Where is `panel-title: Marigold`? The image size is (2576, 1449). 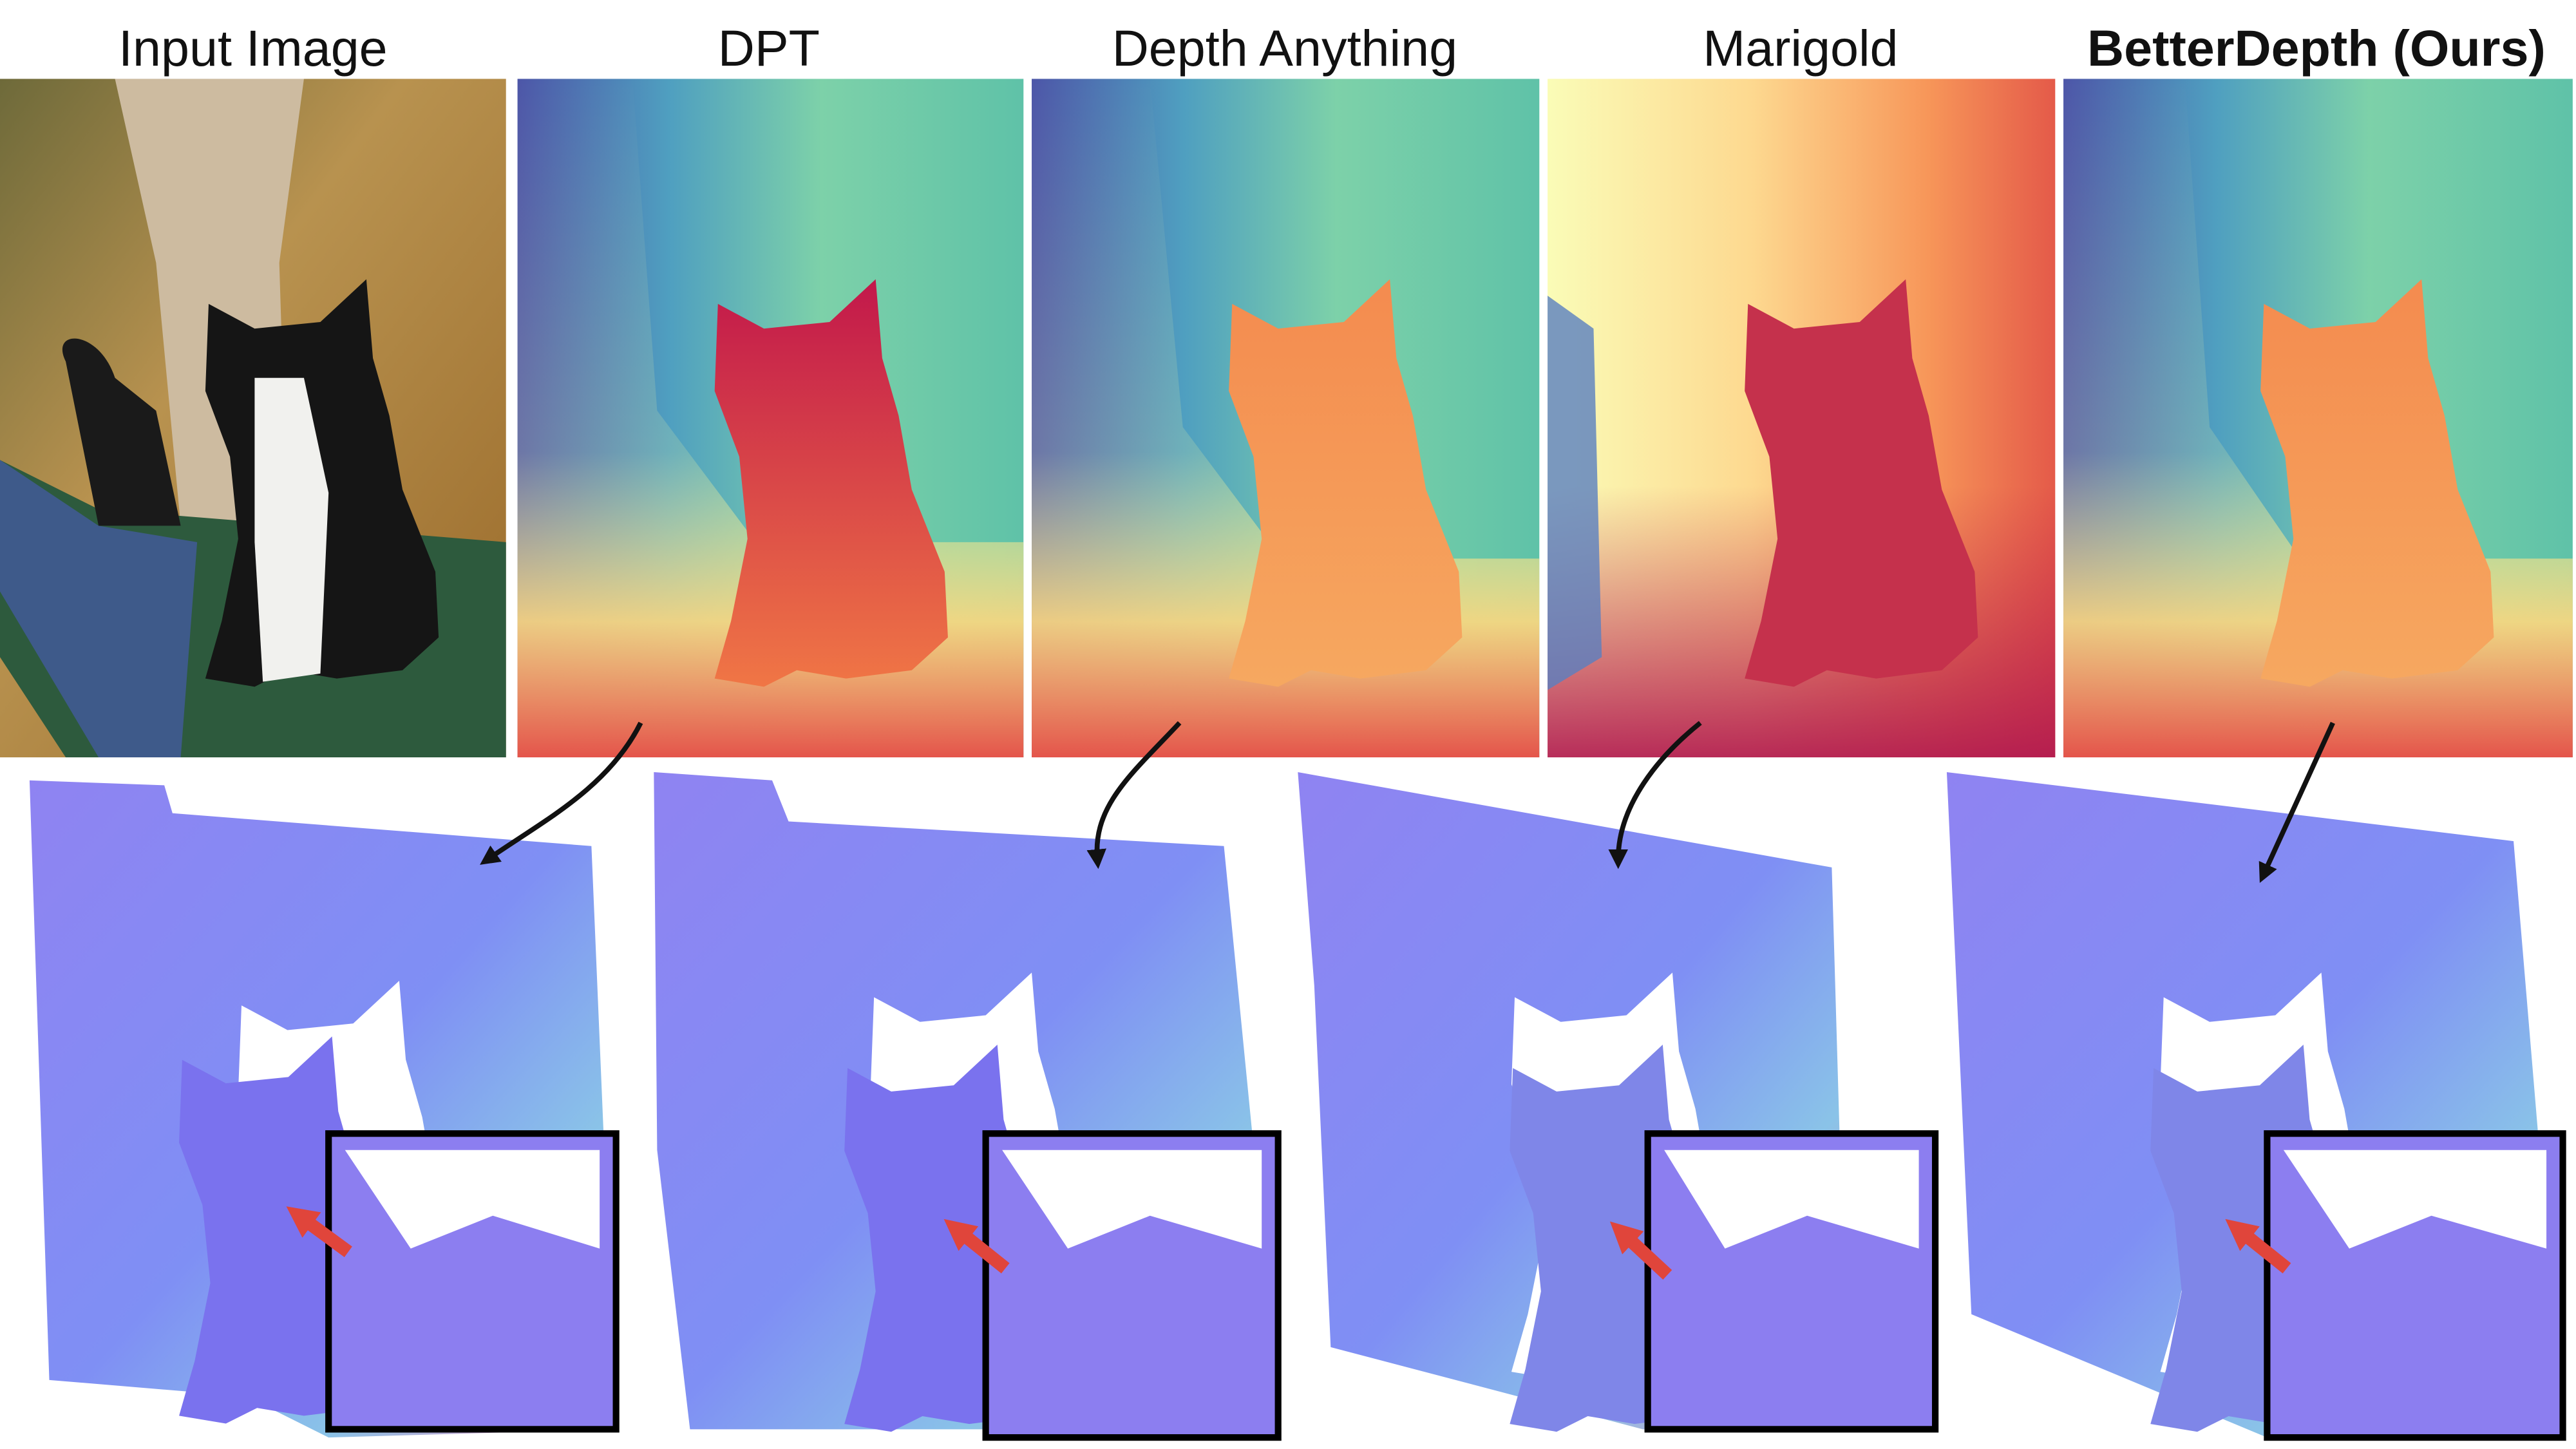 panel-title: Marigold is located at coordinates (1801, 48).